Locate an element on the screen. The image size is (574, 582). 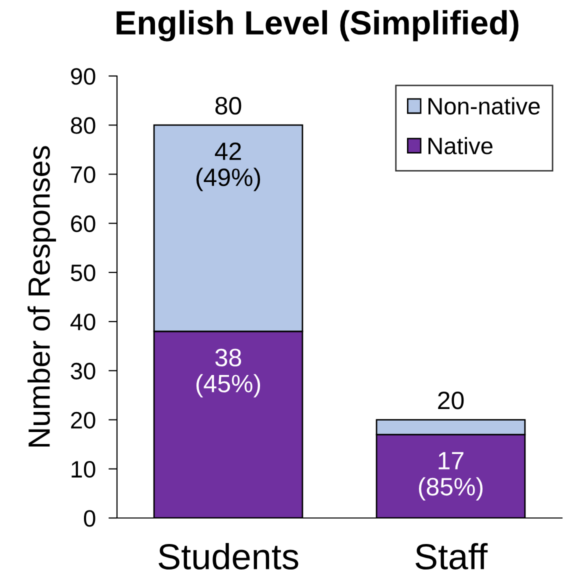
y-tick-label: 60 is located at coordinates (83, 223).